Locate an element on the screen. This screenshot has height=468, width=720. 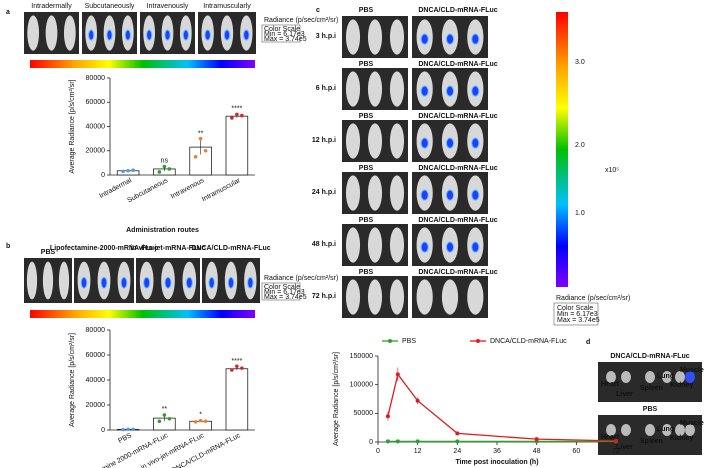
y-axis-label: Average Radiance [p/s/cm²/sr] is located at coordinates (72, 380).